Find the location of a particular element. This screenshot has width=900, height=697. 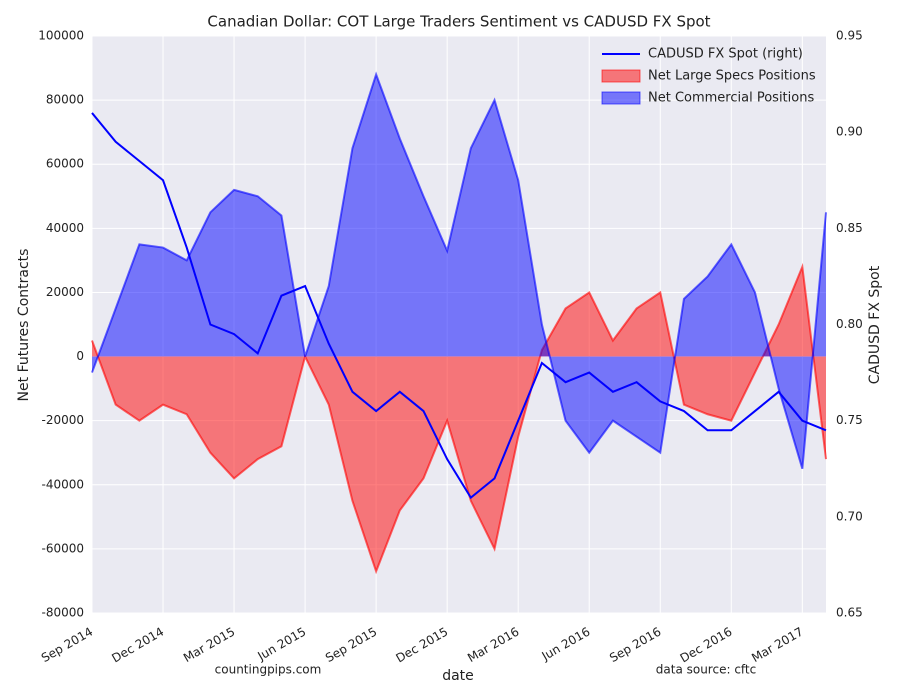

y2-tick-label: 0.85 is located at coordinates (849, 228).